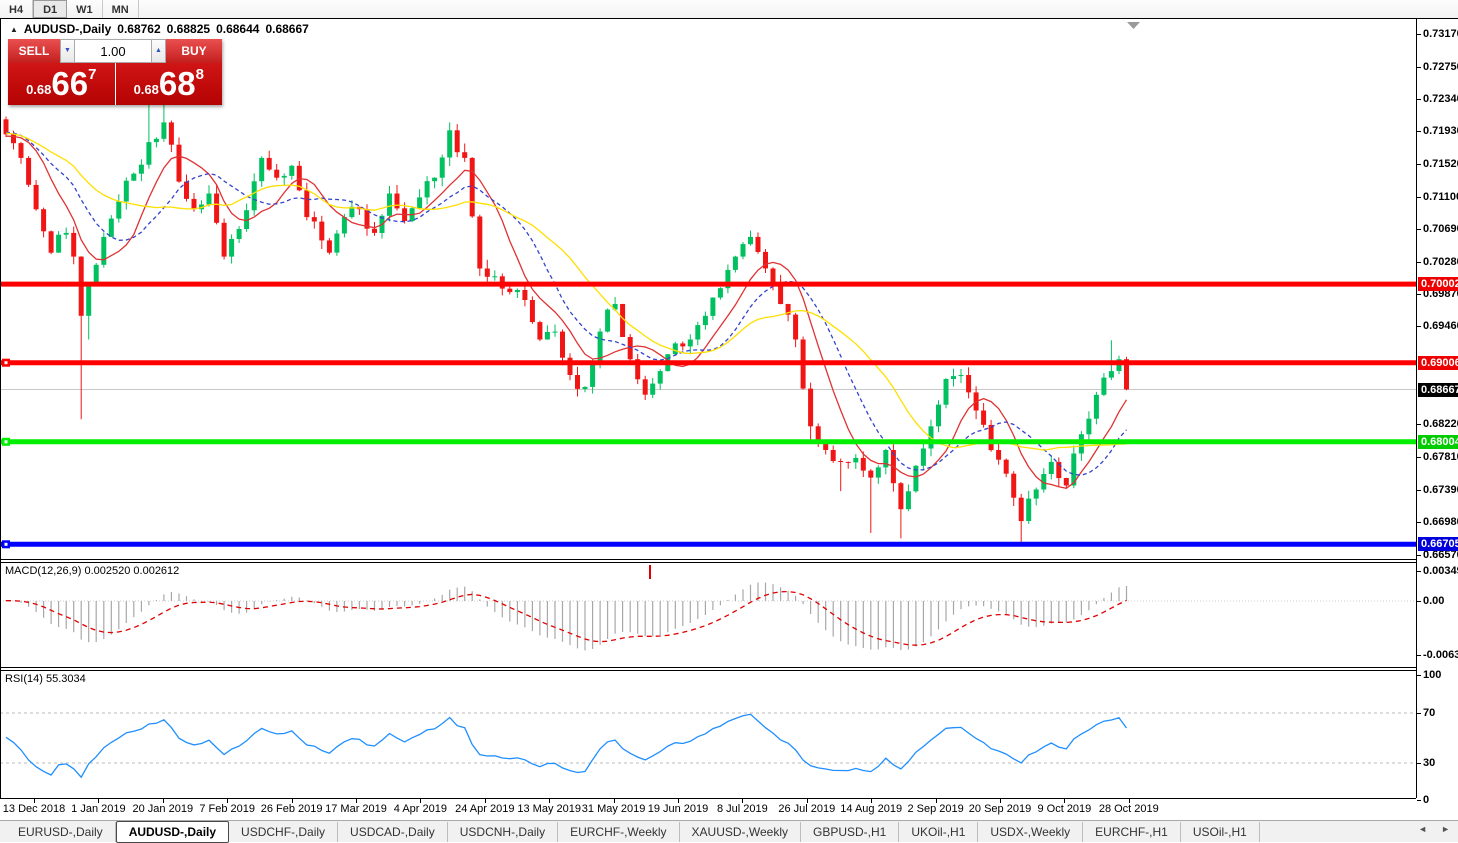 The image size is (1458, 843). What do you see at coordinates (61, 831) in the screenshot?
I see `chart-tab-eurusd-daily: EURUSD-,Daily` at bounding box center [61, 831].